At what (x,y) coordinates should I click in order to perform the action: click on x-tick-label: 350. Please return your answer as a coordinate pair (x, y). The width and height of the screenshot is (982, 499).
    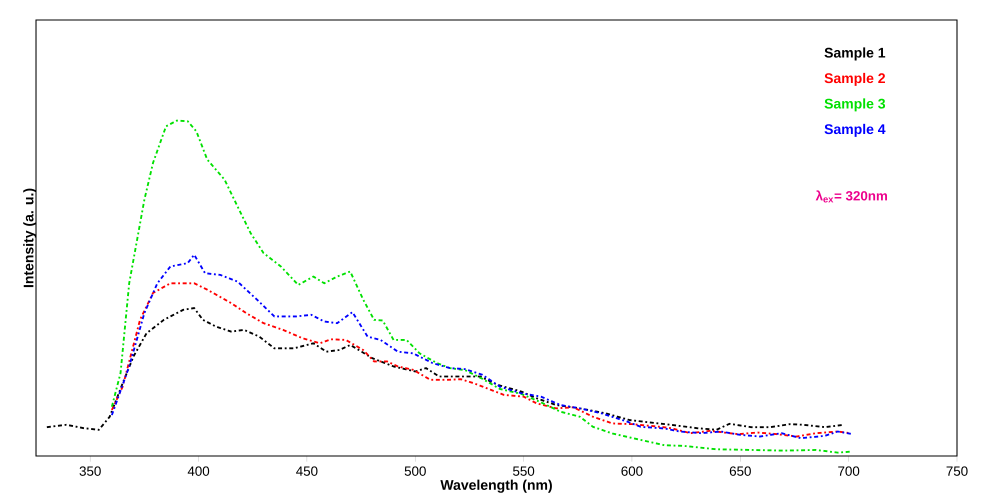
    Looking at the image, I should click on (90, 471).